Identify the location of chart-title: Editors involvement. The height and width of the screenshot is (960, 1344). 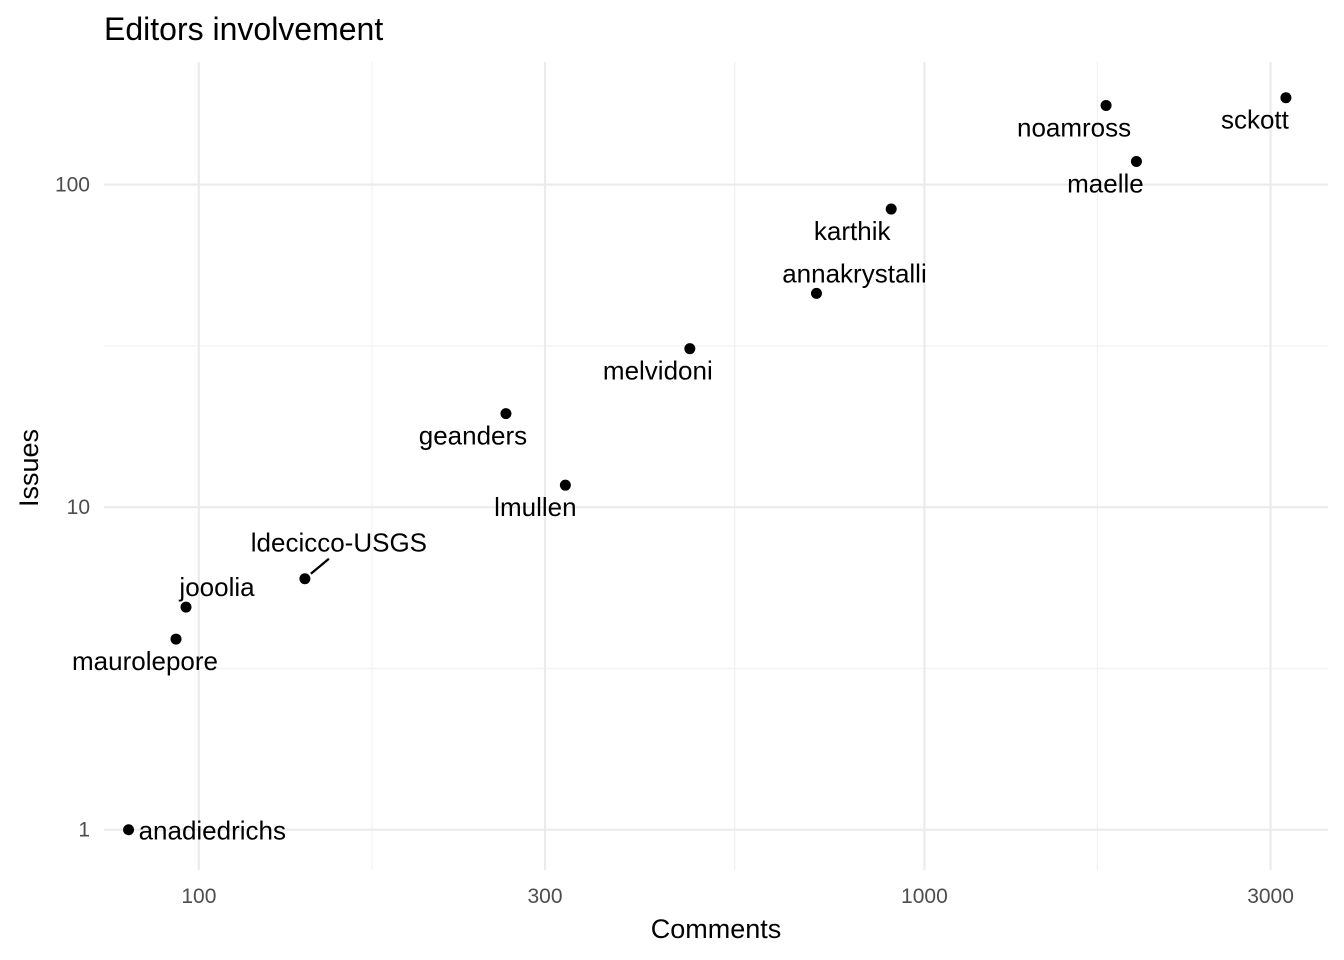
(243, 29).